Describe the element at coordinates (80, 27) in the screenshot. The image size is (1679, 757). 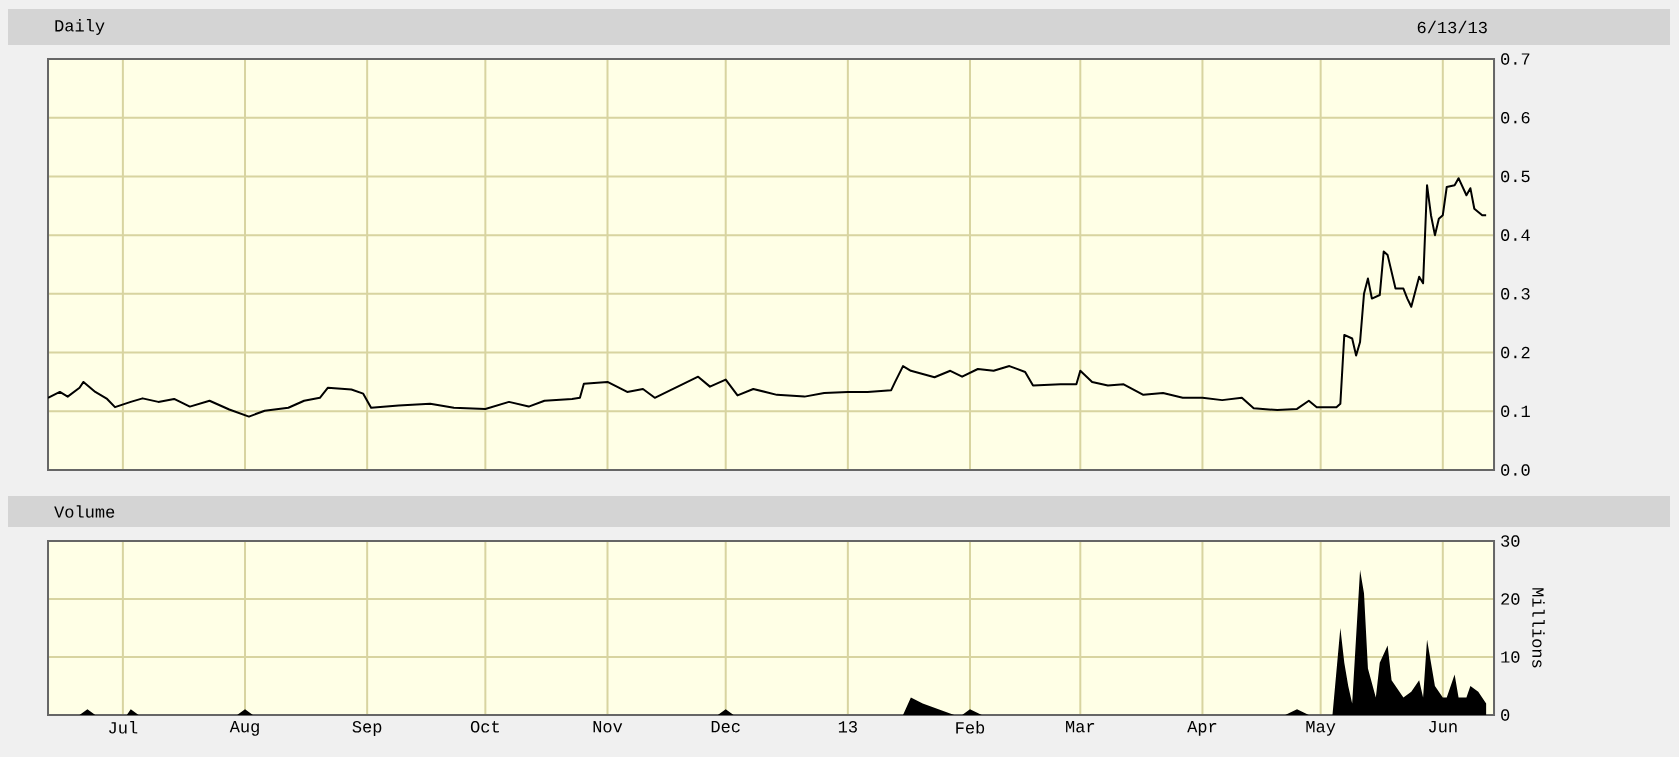
I see `chart-title: Daily` at that location.